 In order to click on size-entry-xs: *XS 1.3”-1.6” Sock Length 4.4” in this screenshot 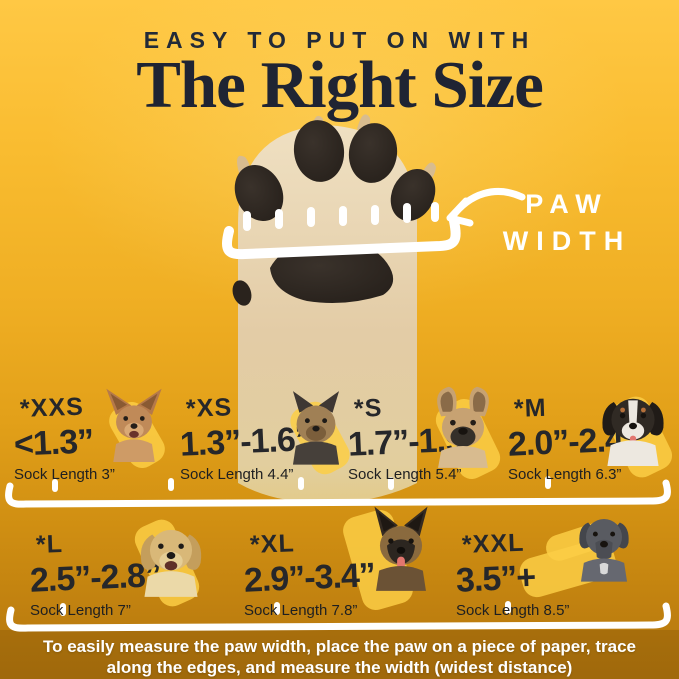, I will do `click(264, 437)`.